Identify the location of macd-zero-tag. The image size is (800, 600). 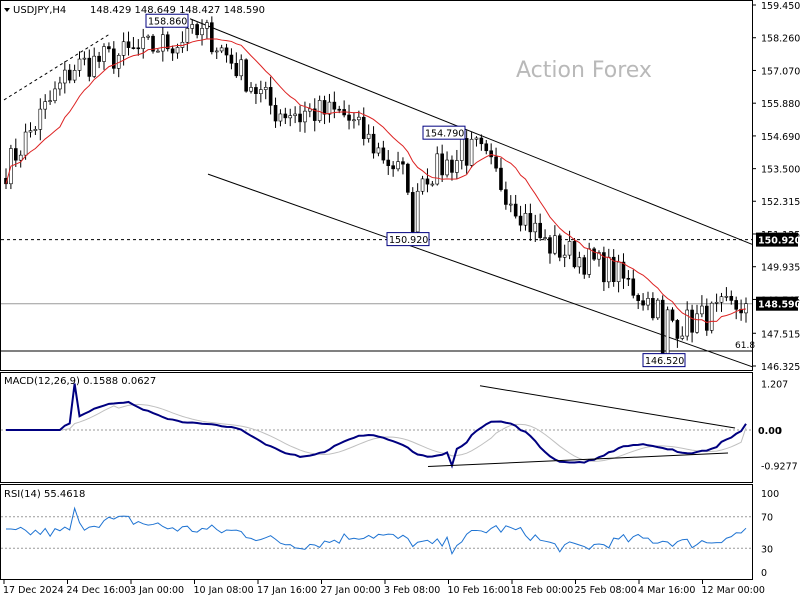
(767, 429).